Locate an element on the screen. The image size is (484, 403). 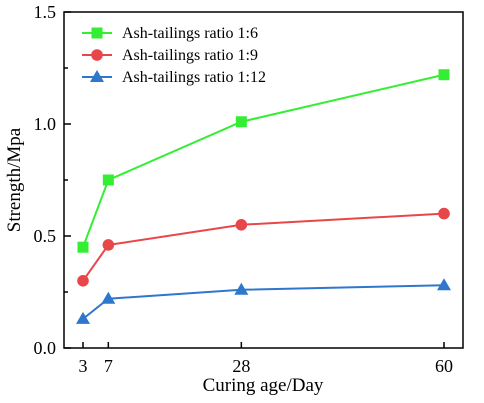
x-tick-label-60: 60 is located at coordinates (444, 366).